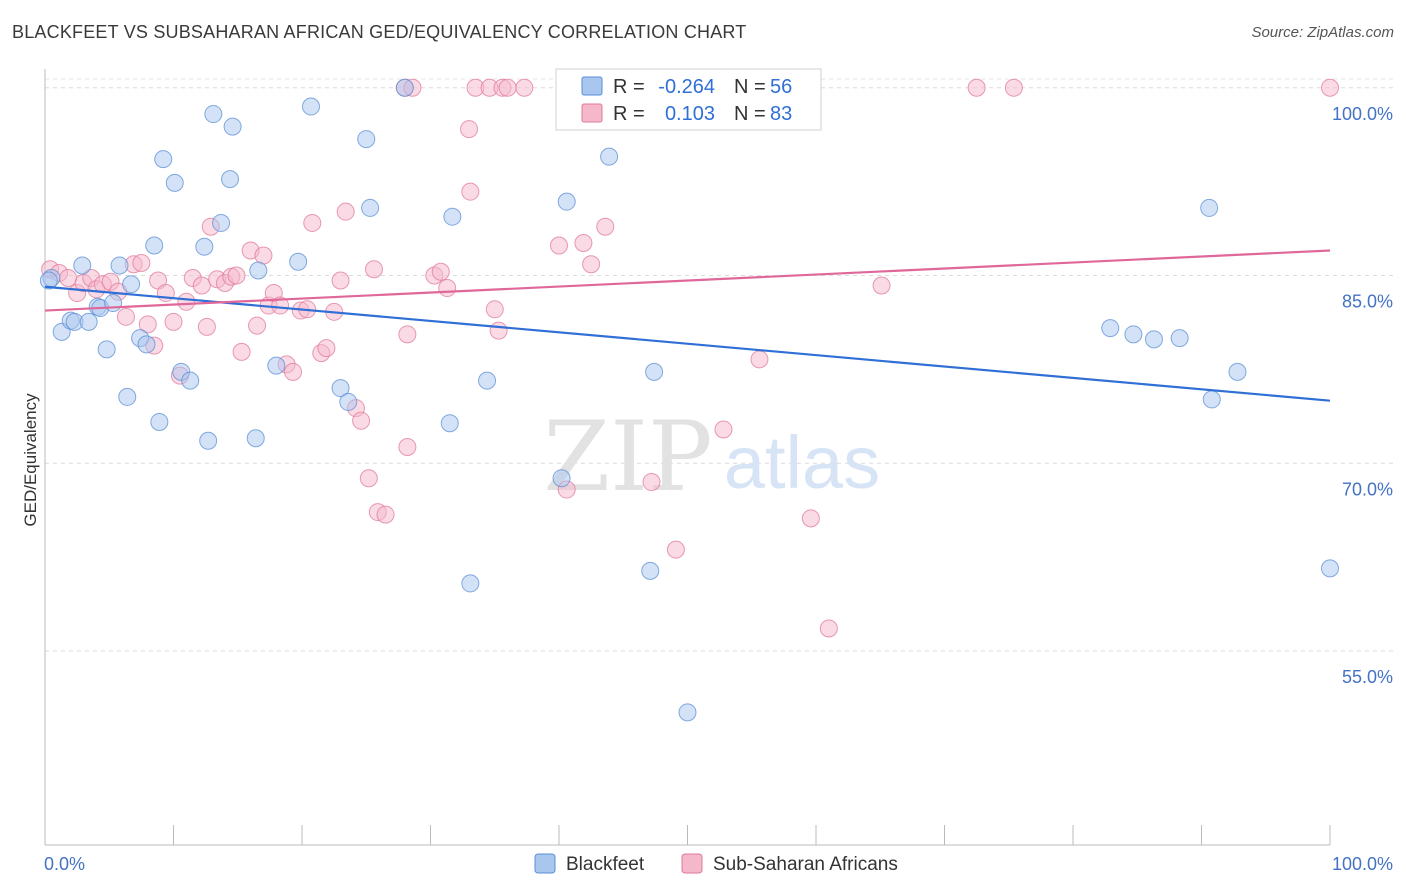  What do you see at coordinates (692, 863) in the screenshot?
I see `bottom-legend-swatch-subsaharan` at bounding box center [692, 863].